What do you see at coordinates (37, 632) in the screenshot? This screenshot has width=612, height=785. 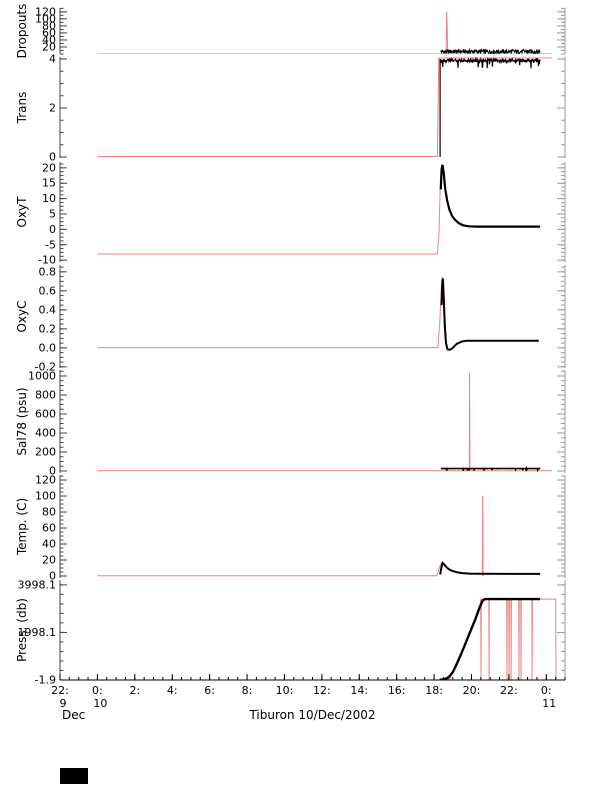 I see `axis-label: 1998.1` at bounding box center [37, 632].